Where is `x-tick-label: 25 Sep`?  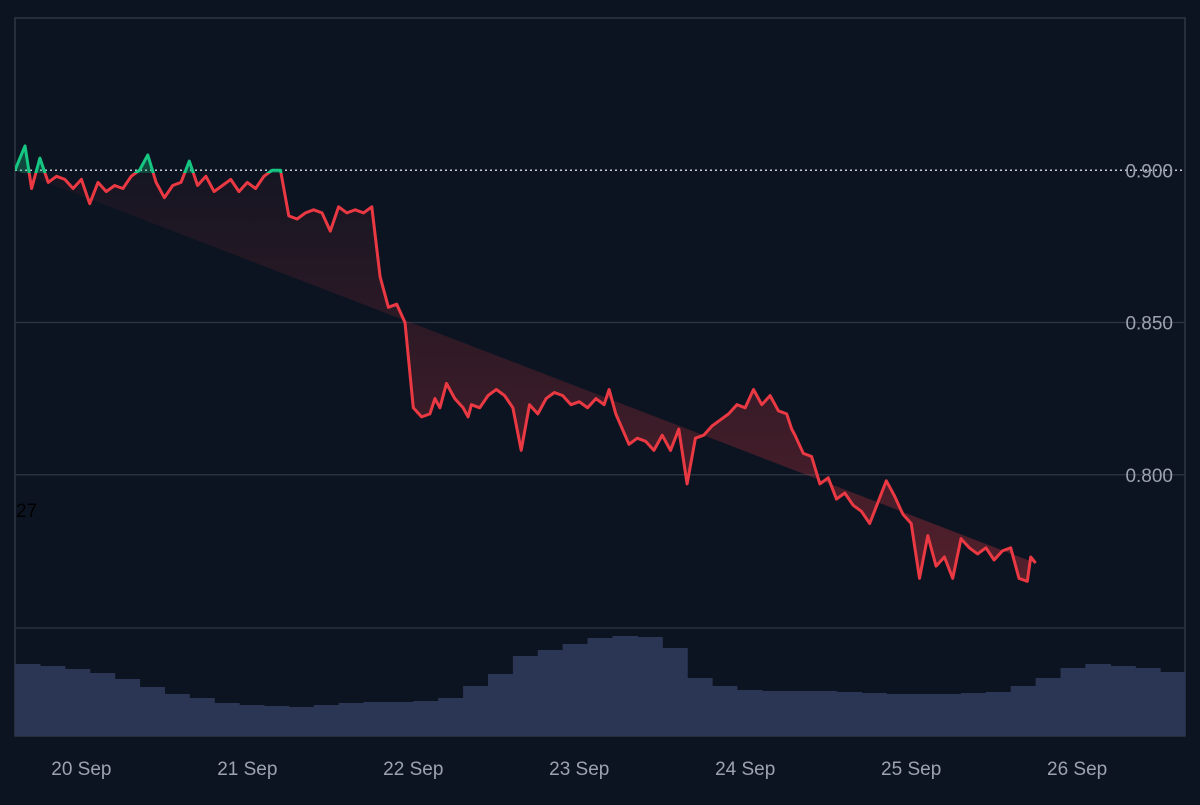
x-tick-label: 25 Sep is located at coordinates (911, 769).